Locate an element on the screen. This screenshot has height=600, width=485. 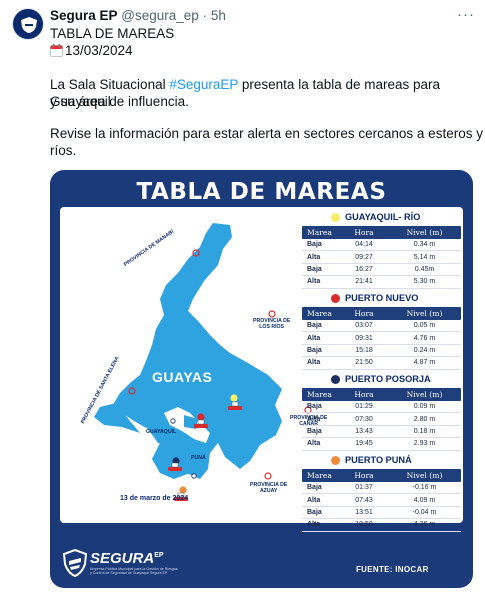
cell-hora: 07:30 is located at coordinates (364, 419).